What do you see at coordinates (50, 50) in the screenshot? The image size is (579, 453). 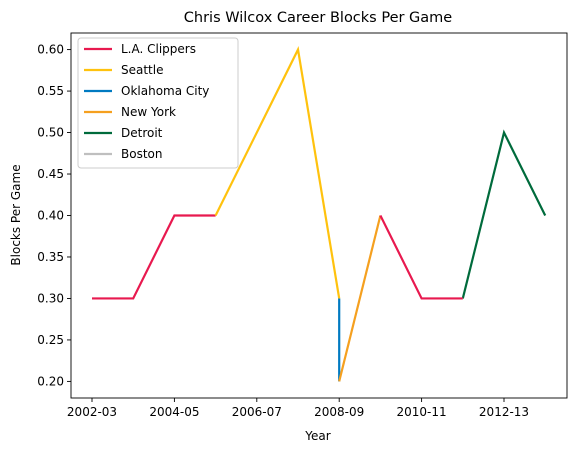 I see `y-tick-label-8: 0.60` at bounding box center [50, 50].